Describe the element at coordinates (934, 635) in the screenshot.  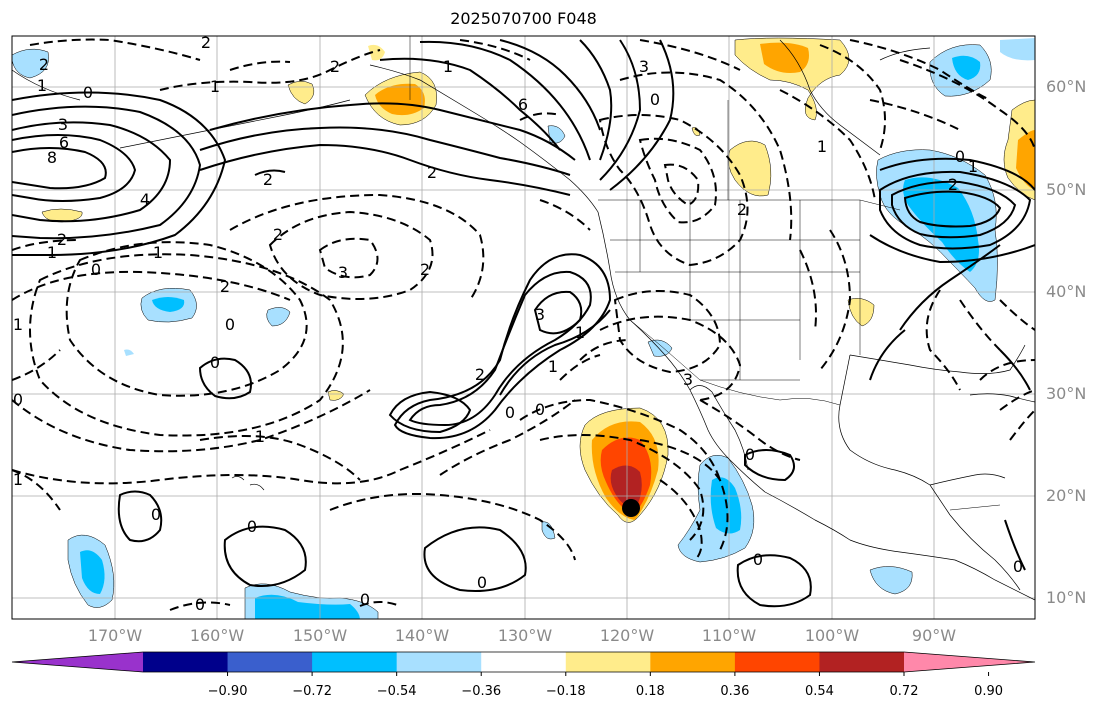
I see `longitude-label: 90°W` at that location.